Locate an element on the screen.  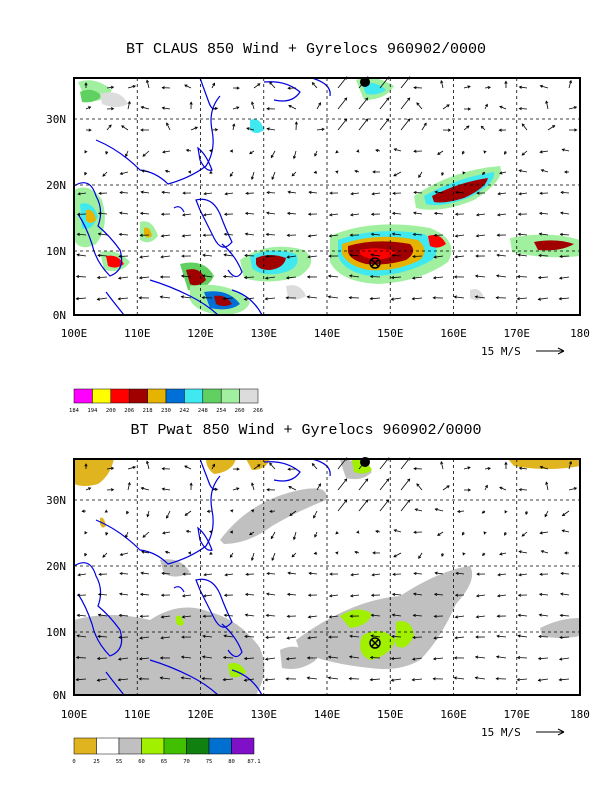
legend-label: 60 is located at coordinates (141, 762).